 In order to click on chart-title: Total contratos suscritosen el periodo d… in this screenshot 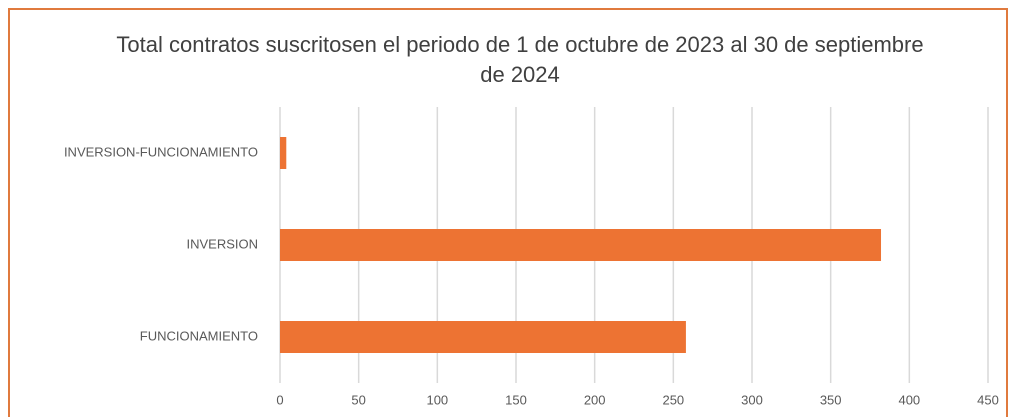, I will do `click(520, 59)`.